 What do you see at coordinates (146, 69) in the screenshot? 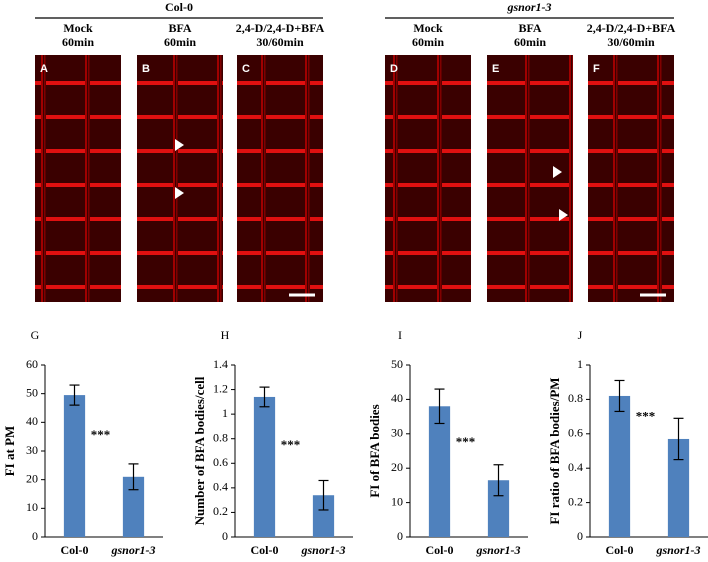
I see `panel-letter: B` at bounding box center [146, 69].